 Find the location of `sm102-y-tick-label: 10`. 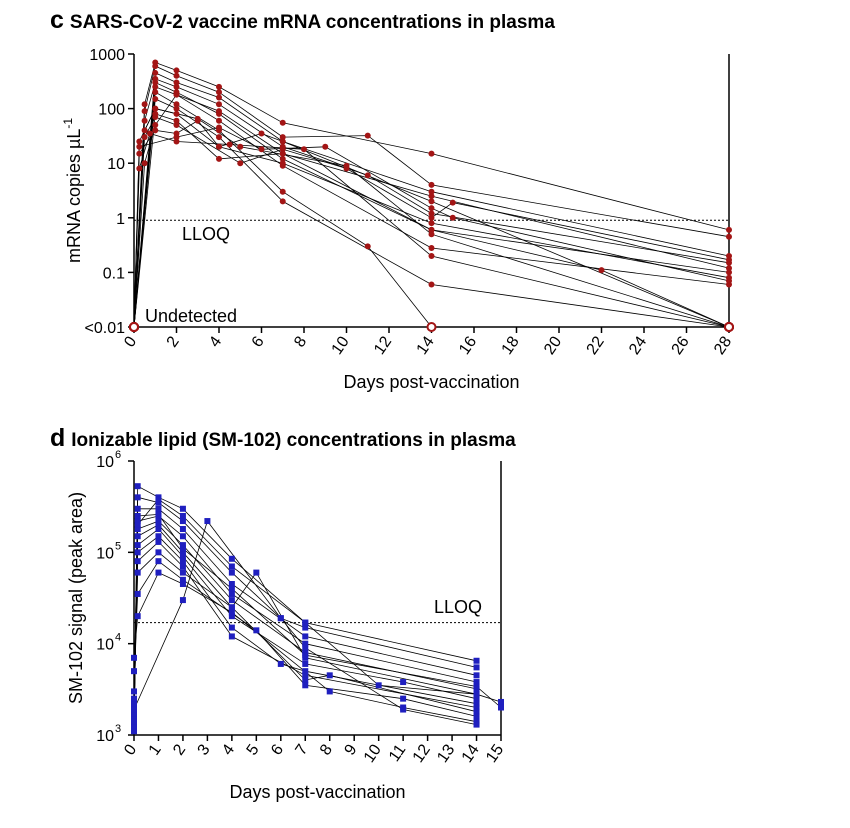

sm102-y-tick-label: 10 is located at coordinates (105, 736).